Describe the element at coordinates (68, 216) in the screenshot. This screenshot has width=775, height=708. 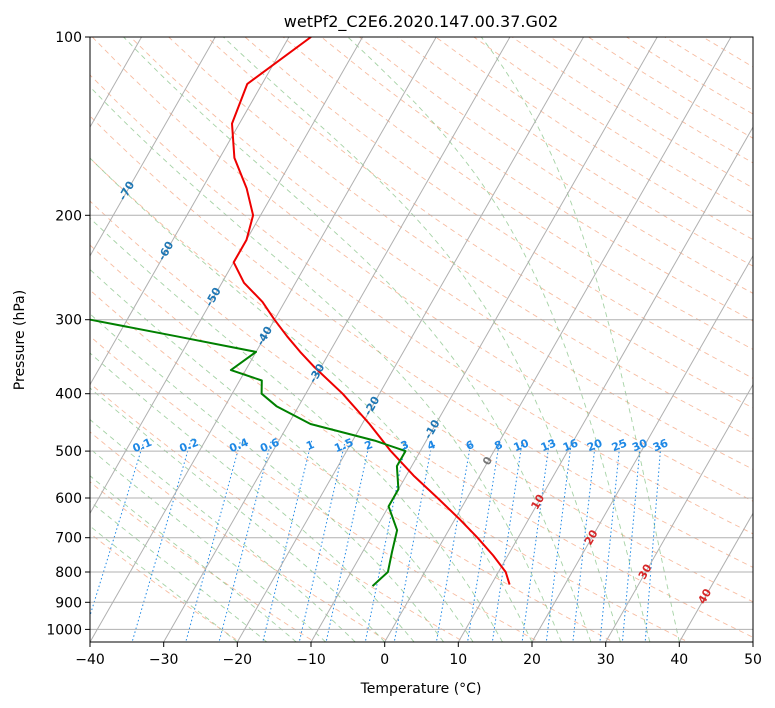
I see `y-tick-label: 200` at that location.